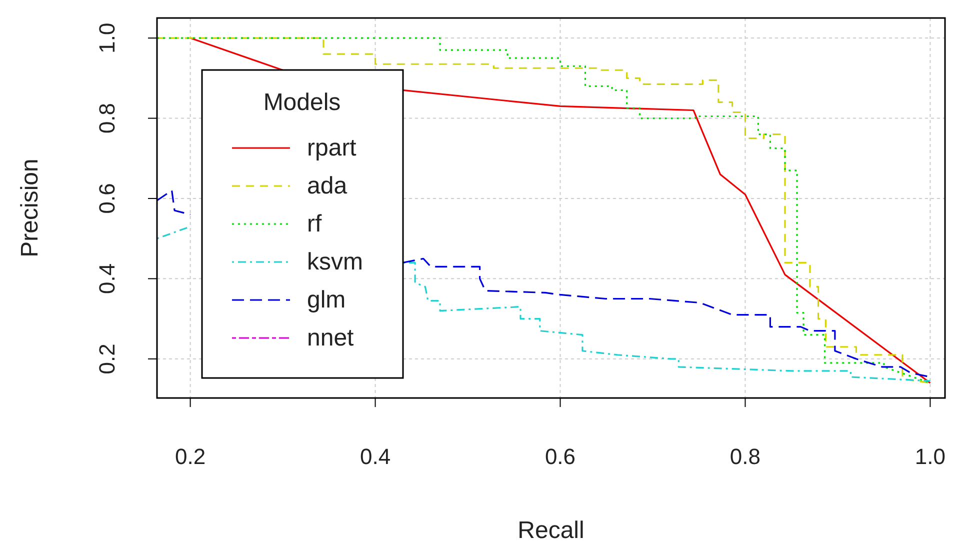 The width and height of the screenshot is (956, 545). Describe the element at coordinates (327, 186) in the screenshot. I see `legend-label: ada` at that location.